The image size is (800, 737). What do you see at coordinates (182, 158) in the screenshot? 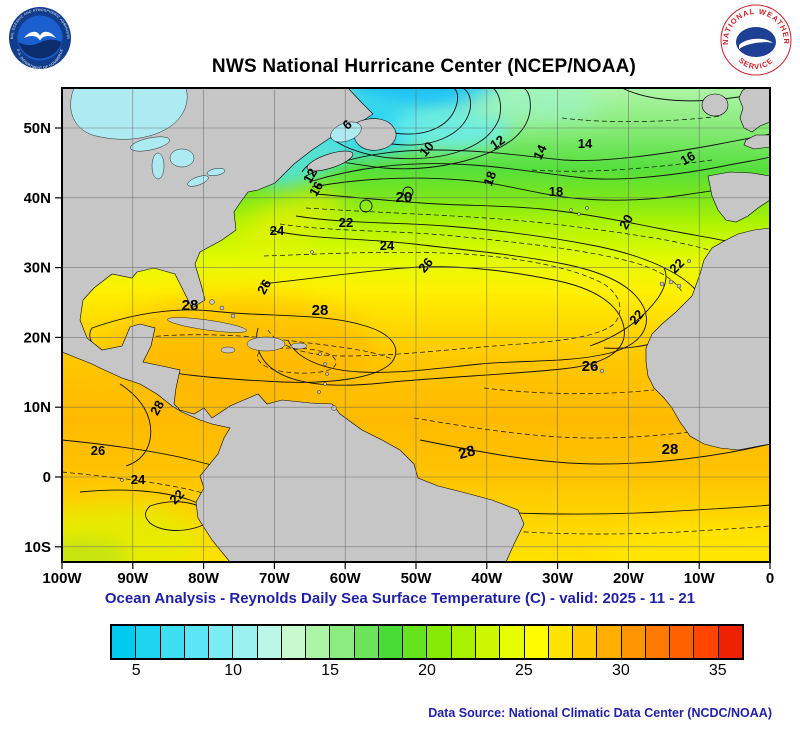
I see `lake-huron` at bounding box center [182, 158].